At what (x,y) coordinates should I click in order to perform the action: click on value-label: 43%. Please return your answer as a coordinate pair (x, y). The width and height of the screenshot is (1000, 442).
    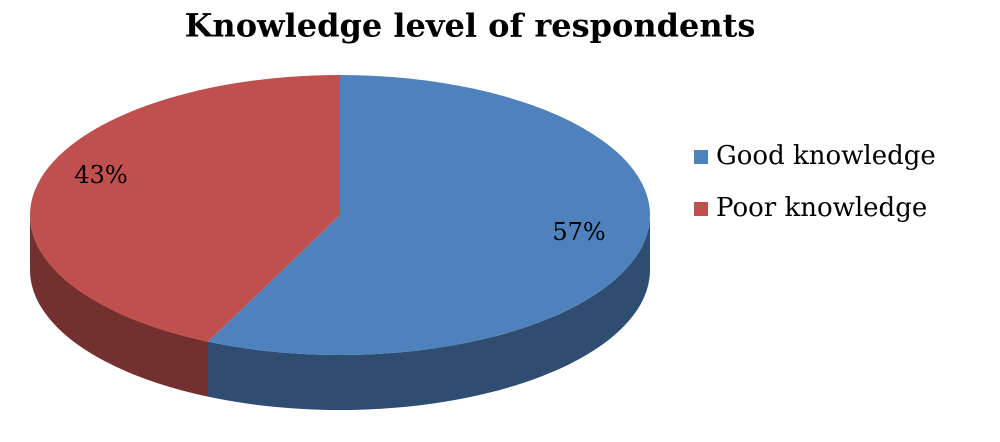
    Looking at the image, I should click on (100, 175).